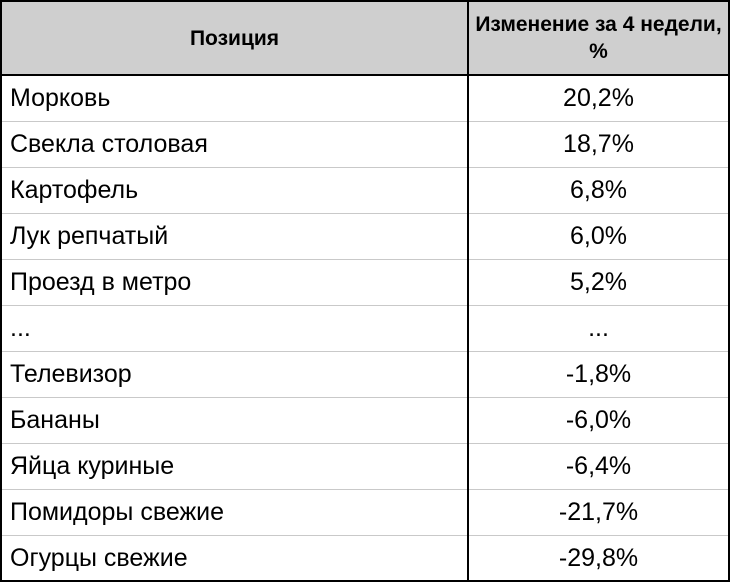  What do you see at coordinates (235, 420) in the screenshot?
I see `row-name: Бананы` at bounding box center [235, 420].